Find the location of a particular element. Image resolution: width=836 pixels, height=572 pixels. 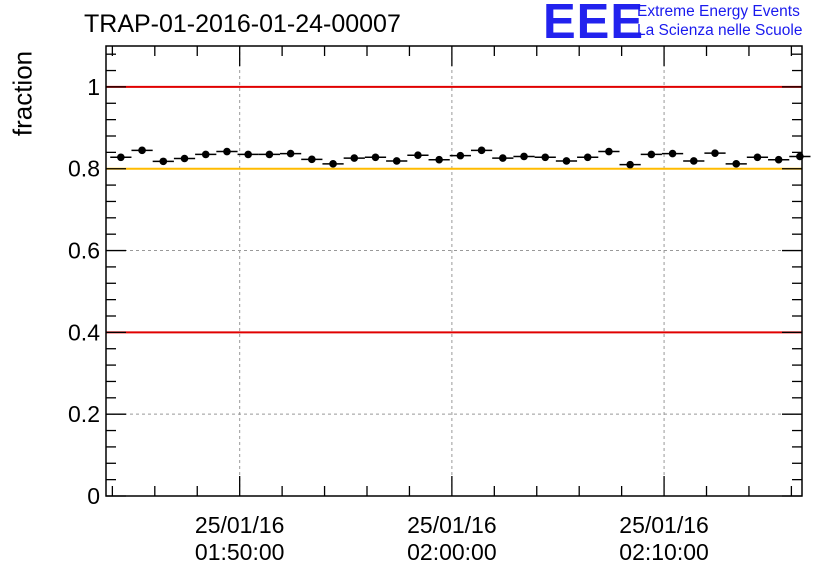

x-tick-label-time: 01:50:00 is located at coordinates (240, 552).